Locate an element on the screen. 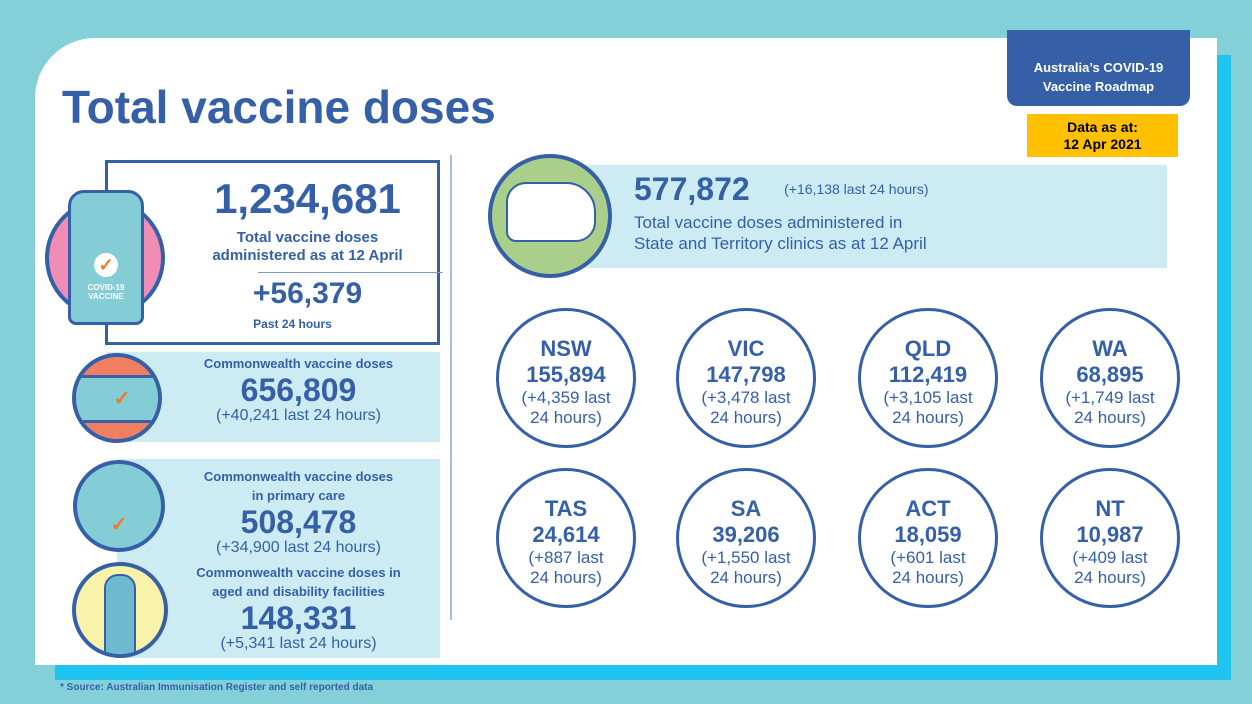 The width and height of the screenshot is (1252, 704). state-d1: (+3,478 last is located at coordinates (746, 397).